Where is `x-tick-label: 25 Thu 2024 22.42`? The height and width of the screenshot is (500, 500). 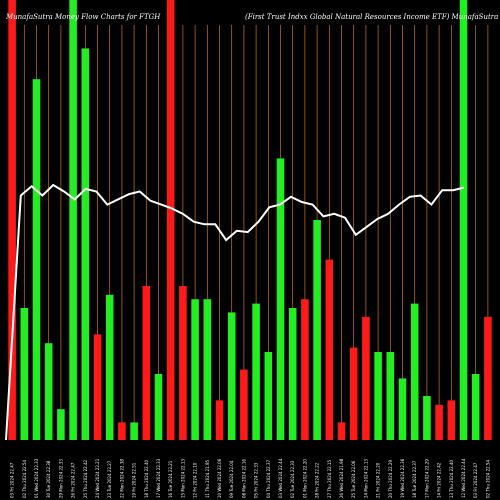
x-tick-label: 25 Thu 2024 22.42 is located at coordinates (85, 478).